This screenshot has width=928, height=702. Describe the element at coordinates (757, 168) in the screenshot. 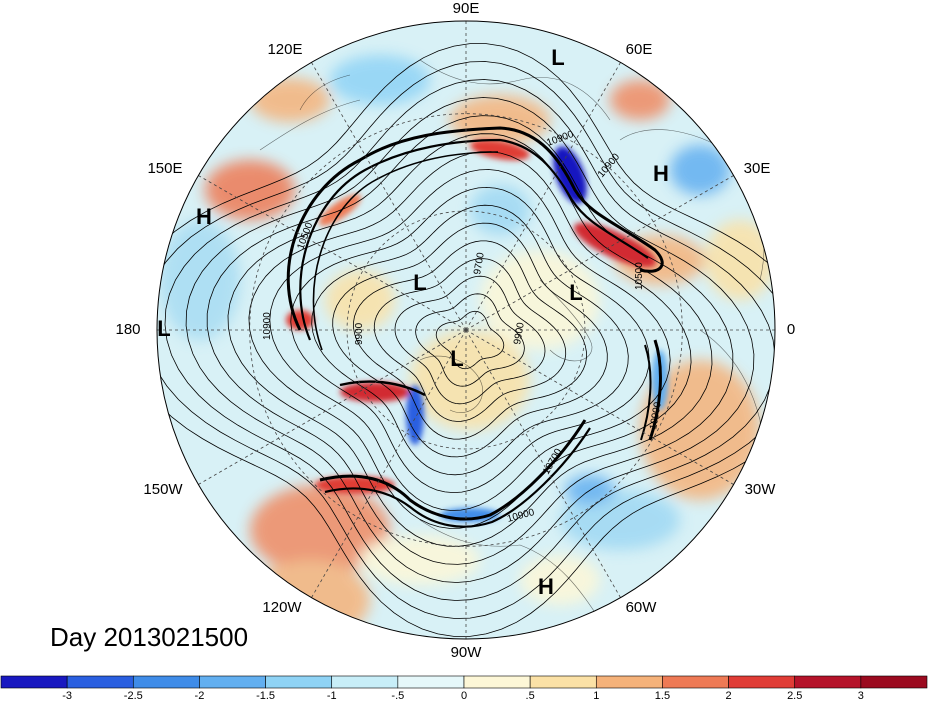

I see `lon-label-30e: 30E` at that location.